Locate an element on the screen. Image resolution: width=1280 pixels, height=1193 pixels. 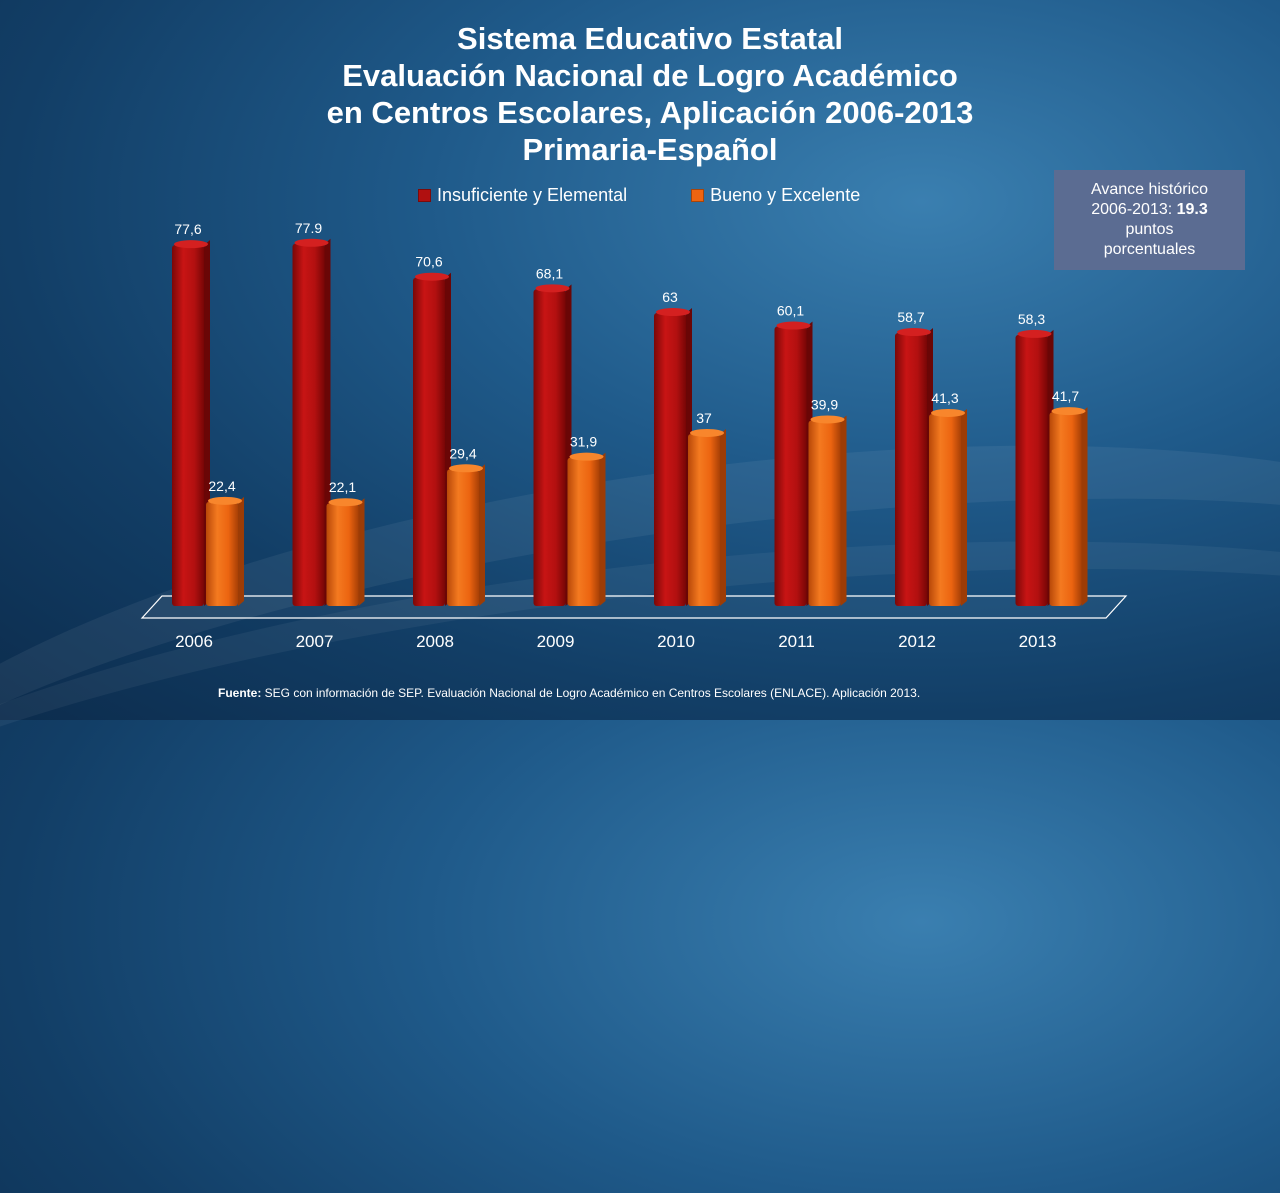
data-label-bueno-2009: 31,9 is located at coordinates (583, 442).